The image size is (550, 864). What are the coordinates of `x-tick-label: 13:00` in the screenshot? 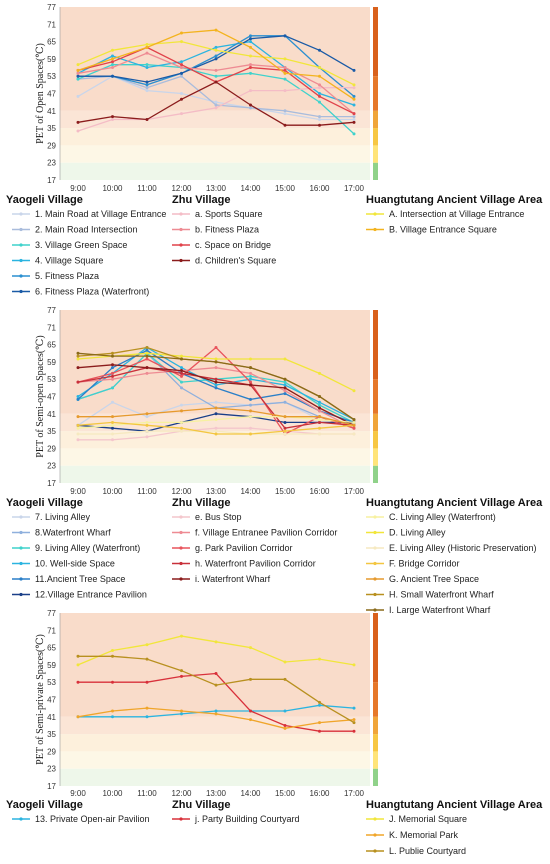 It's located at (216, 491).